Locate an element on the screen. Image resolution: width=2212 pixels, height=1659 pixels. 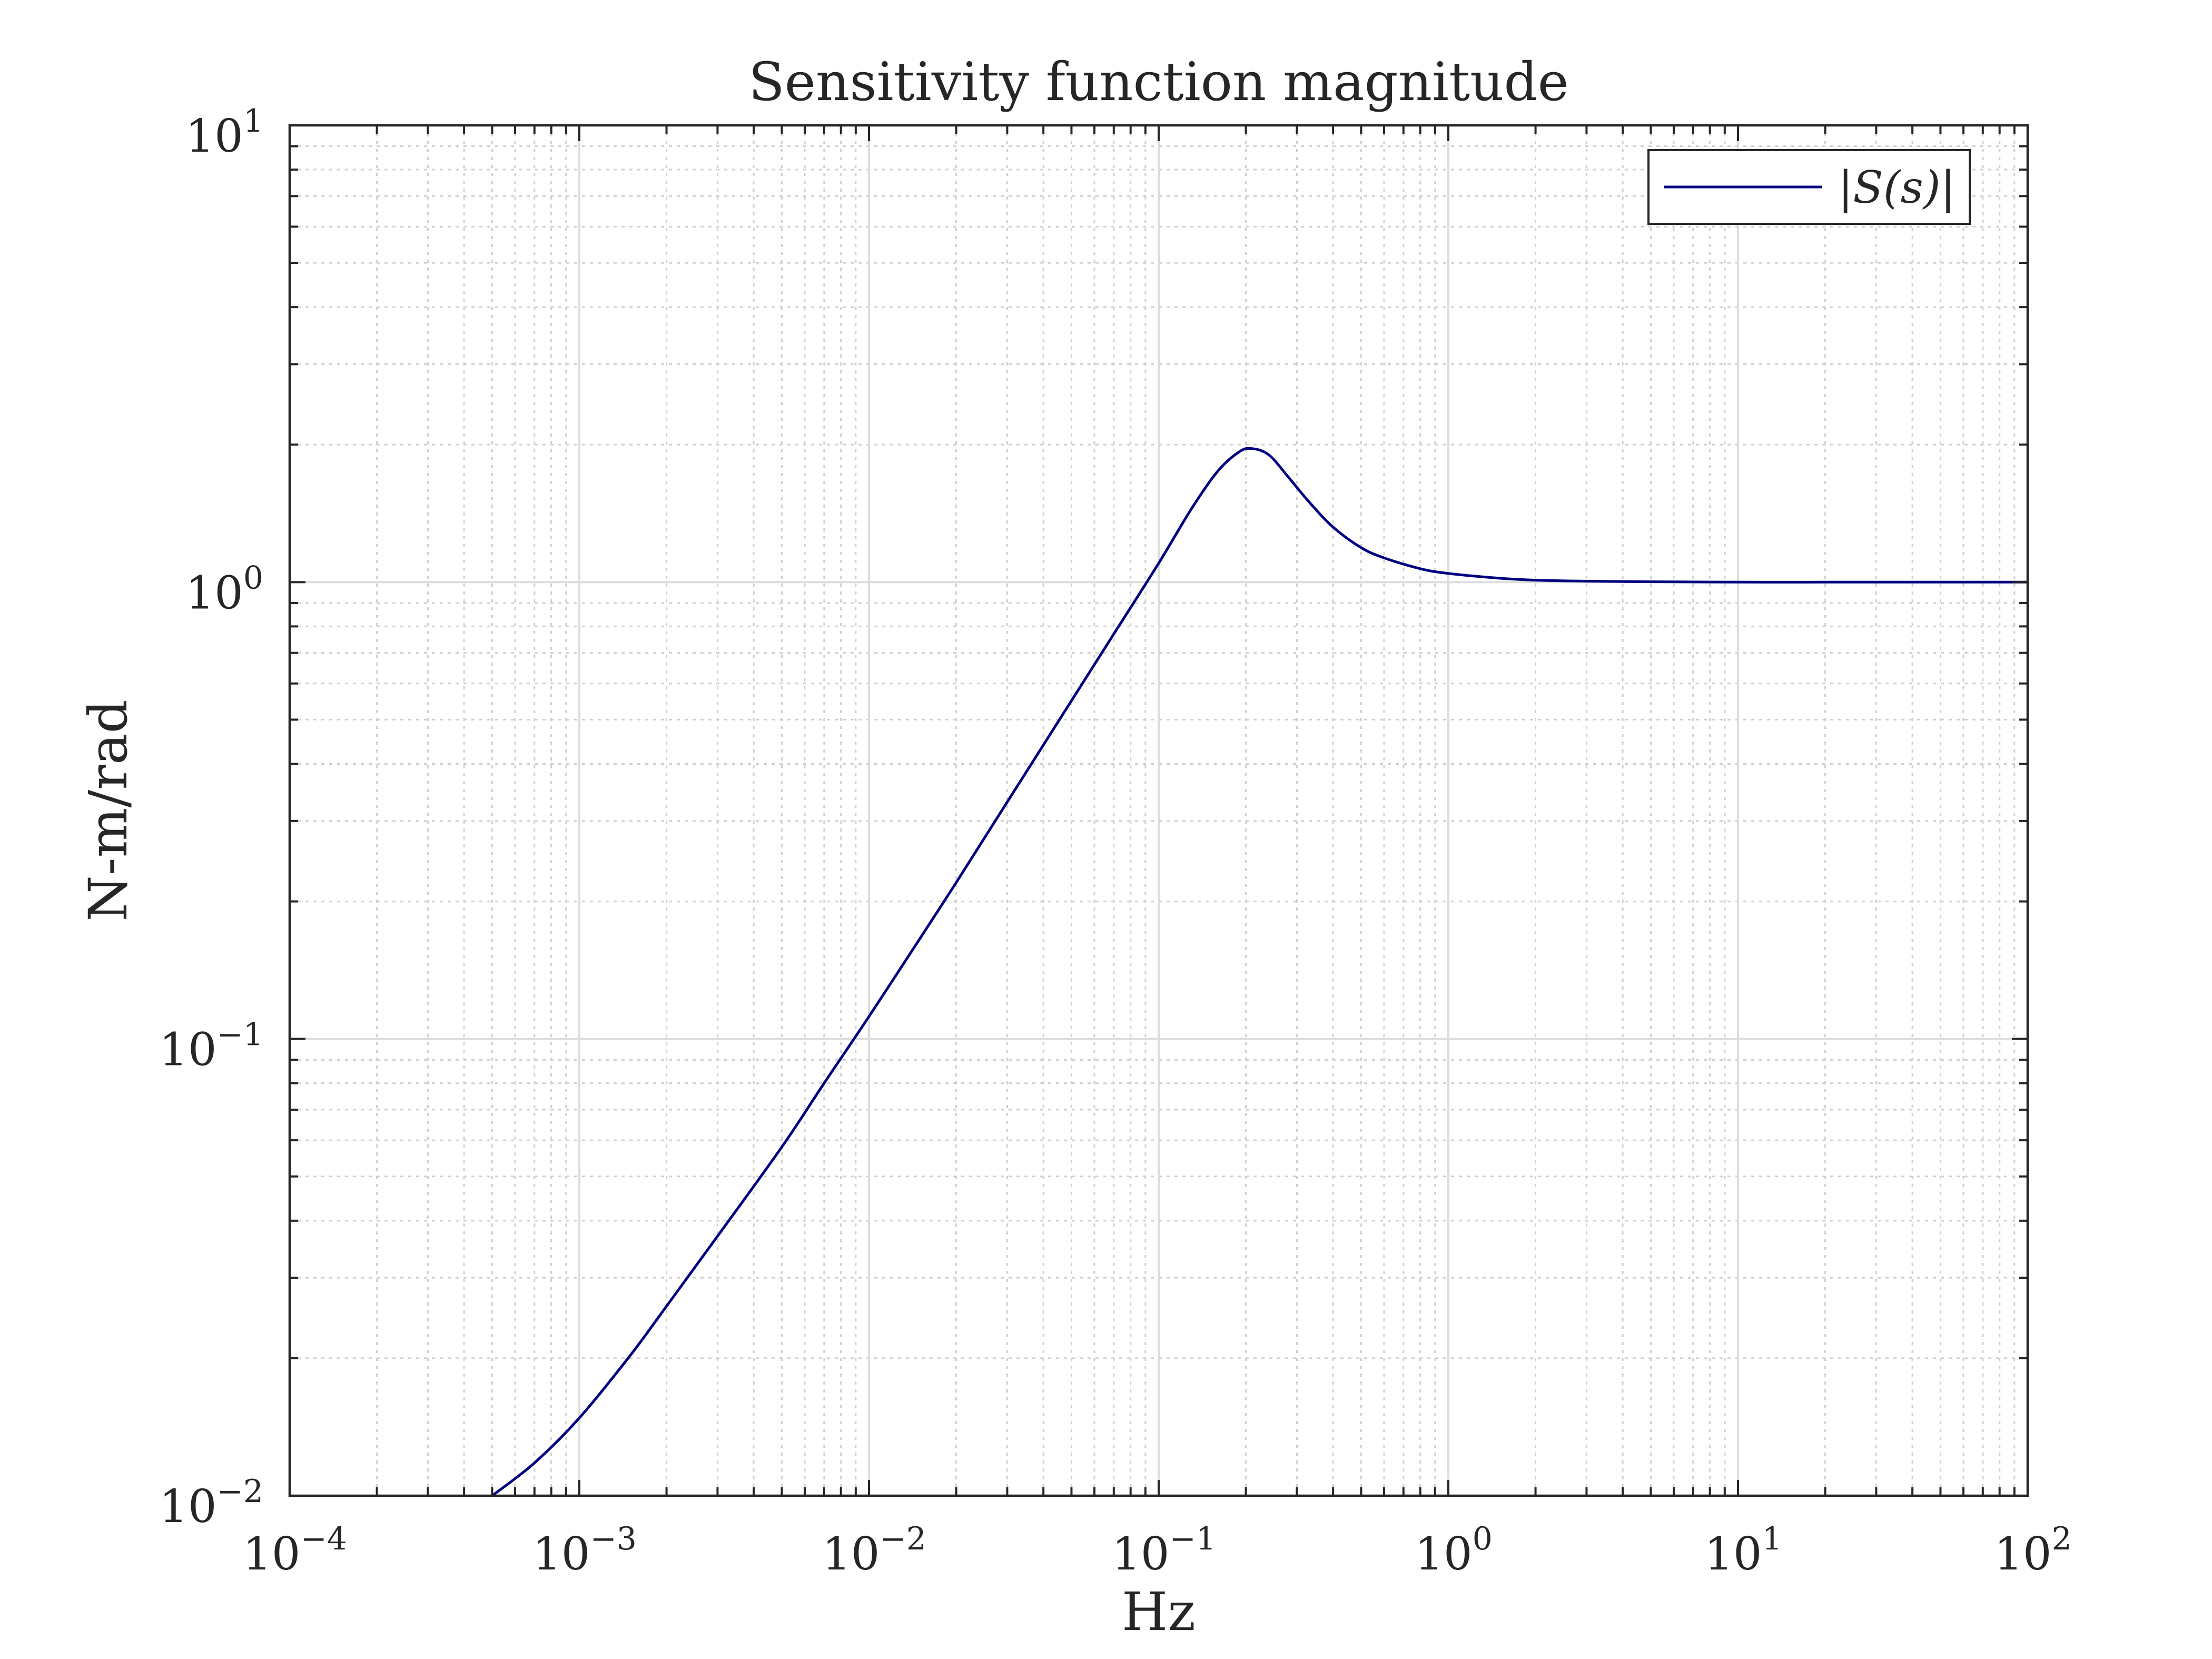
legend-label: |S(s)| is located at coordinates (1897, 187).